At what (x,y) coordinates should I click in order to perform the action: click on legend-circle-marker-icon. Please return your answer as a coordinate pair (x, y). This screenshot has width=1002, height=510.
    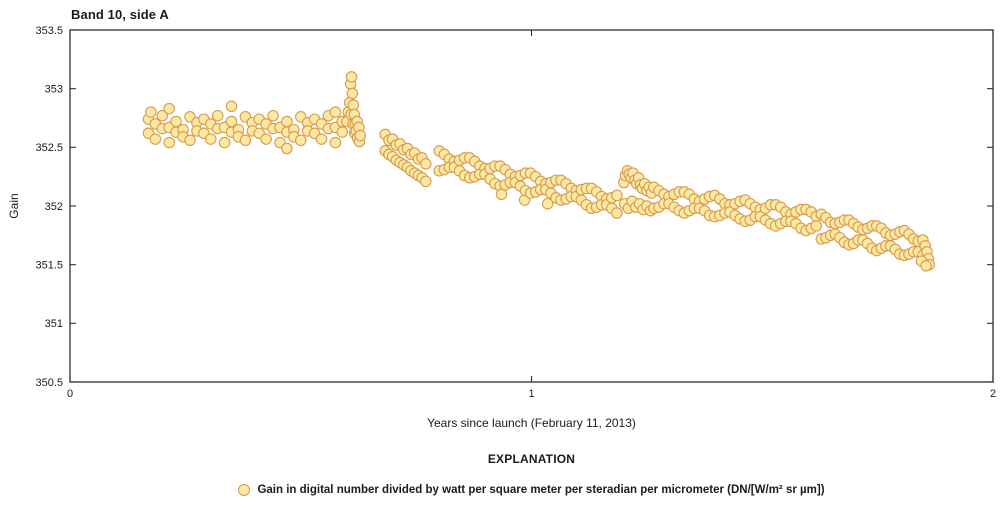
    Looking at the image, I should click on (244, 490).